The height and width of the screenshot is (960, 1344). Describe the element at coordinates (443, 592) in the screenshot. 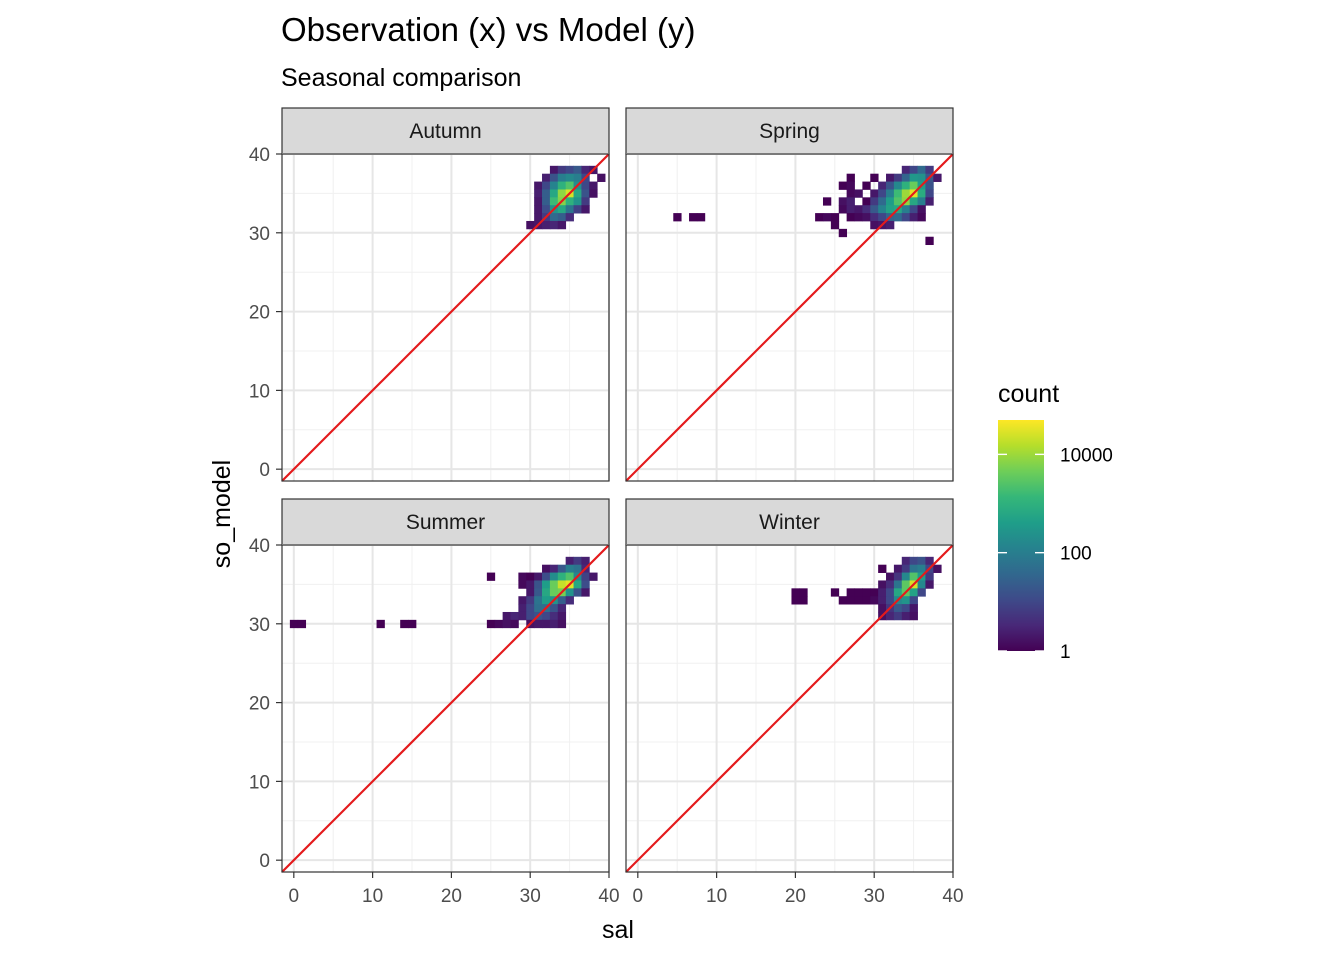

I see `heatmap-cells` at that location.